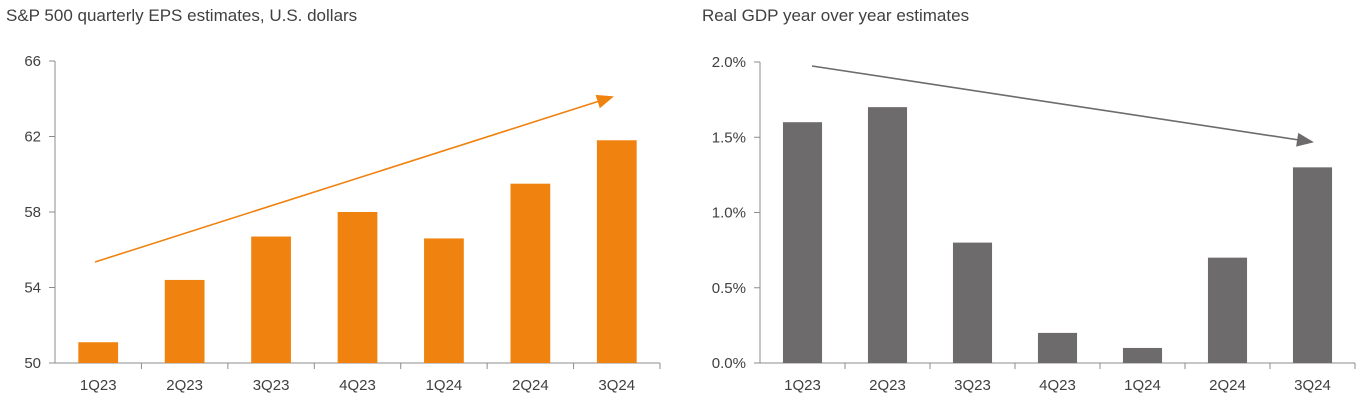 The width and height of the screenshot is (1365, 407). Describe the element at coordinates (1312, 385) in the screenshot. I see `gdp-x-tick-label: 3Q24` at that location.